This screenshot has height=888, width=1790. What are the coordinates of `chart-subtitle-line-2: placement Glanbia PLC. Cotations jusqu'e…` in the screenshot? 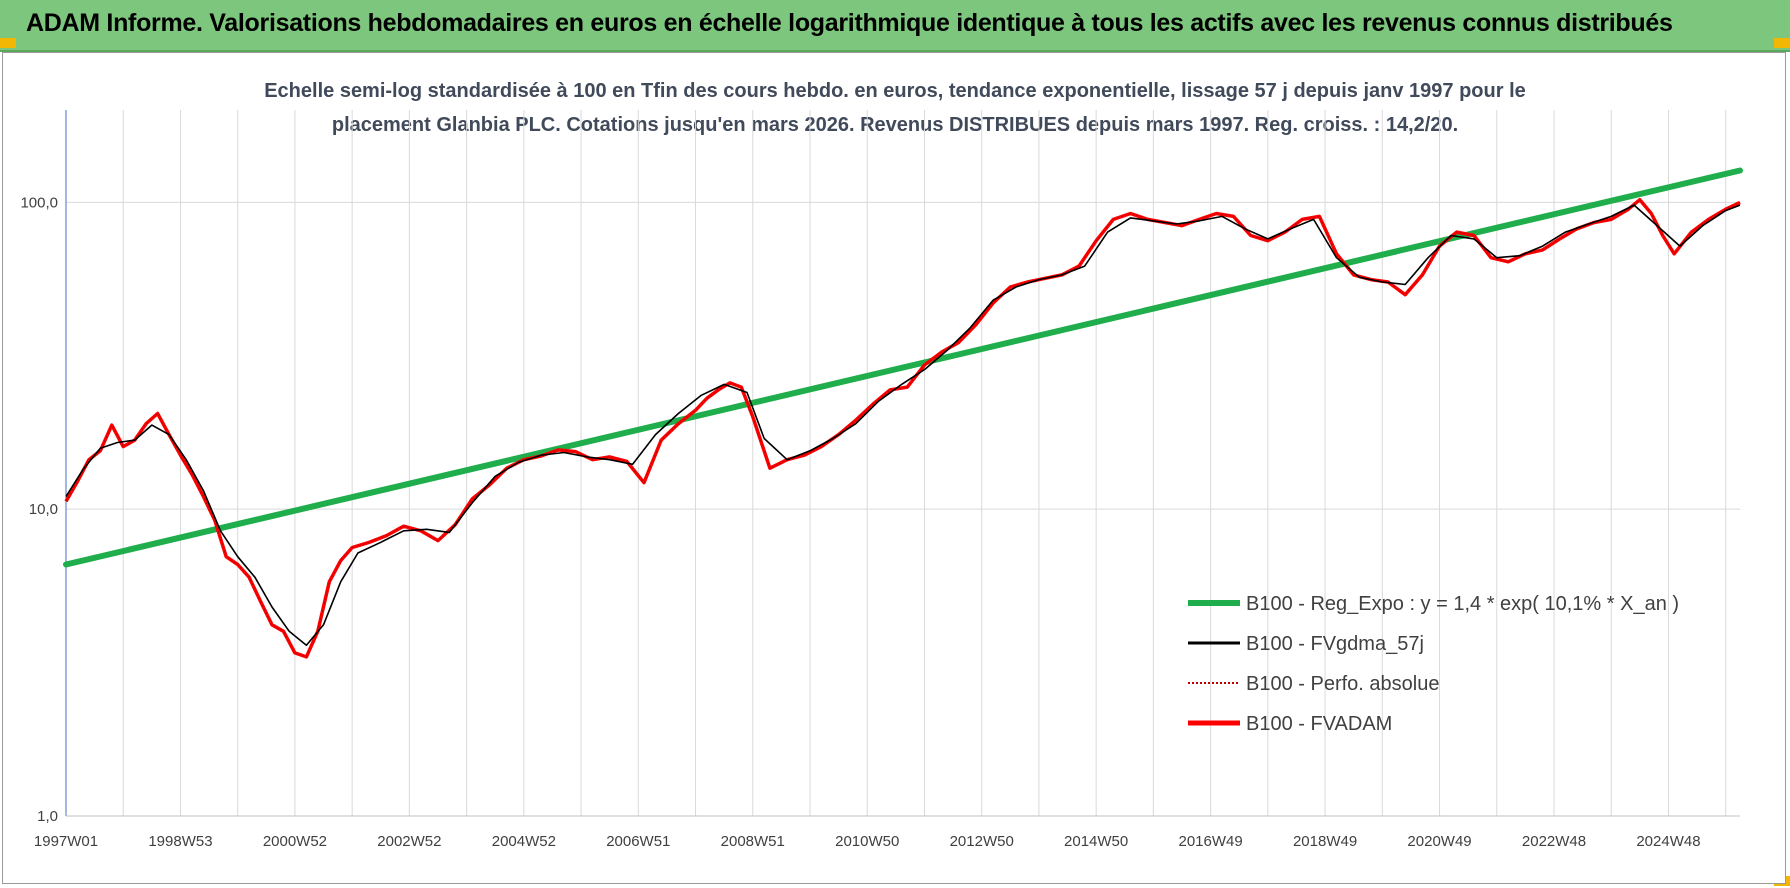 It's located at (895, 125).